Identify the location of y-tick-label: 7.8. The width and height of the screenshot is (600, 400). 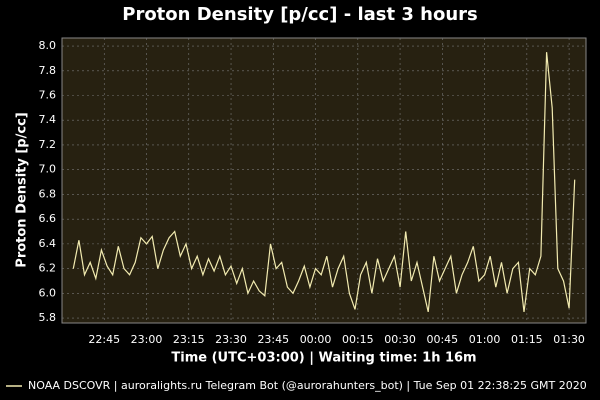
(48, 70).